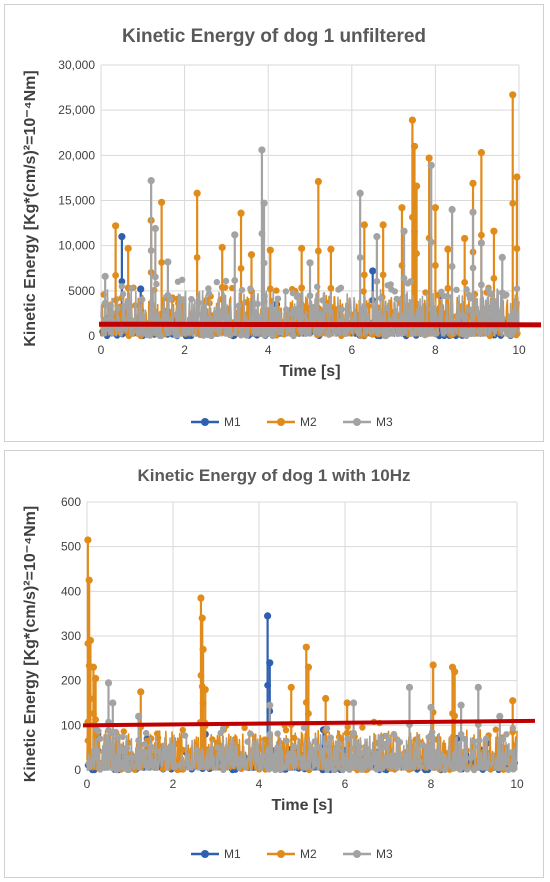  I want to click on x-tick-label: 0, so click(101, 350).